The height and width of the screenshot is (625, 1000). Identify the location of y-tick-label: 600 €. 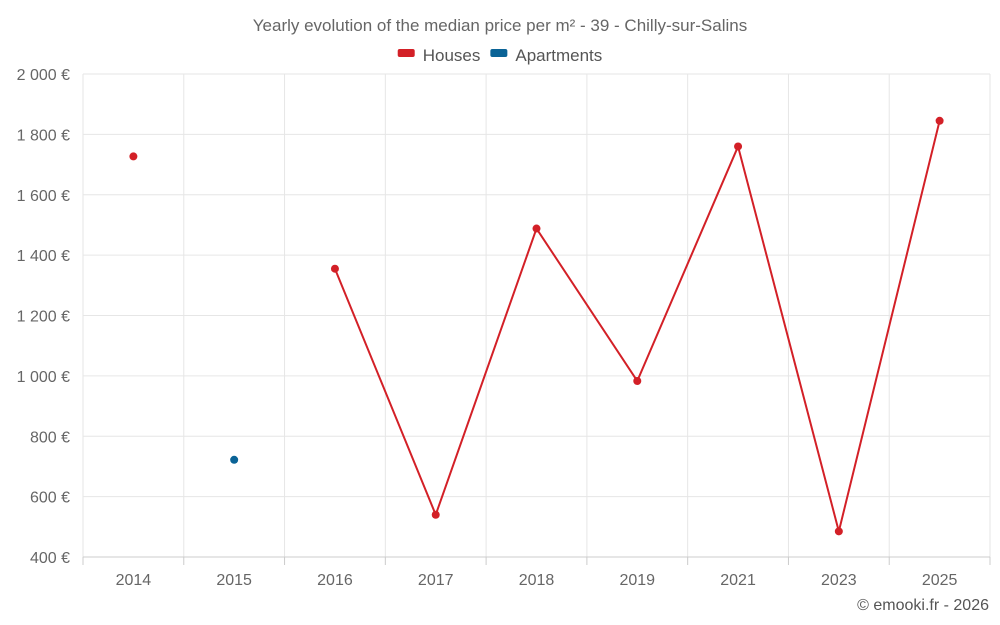
(50, 498).